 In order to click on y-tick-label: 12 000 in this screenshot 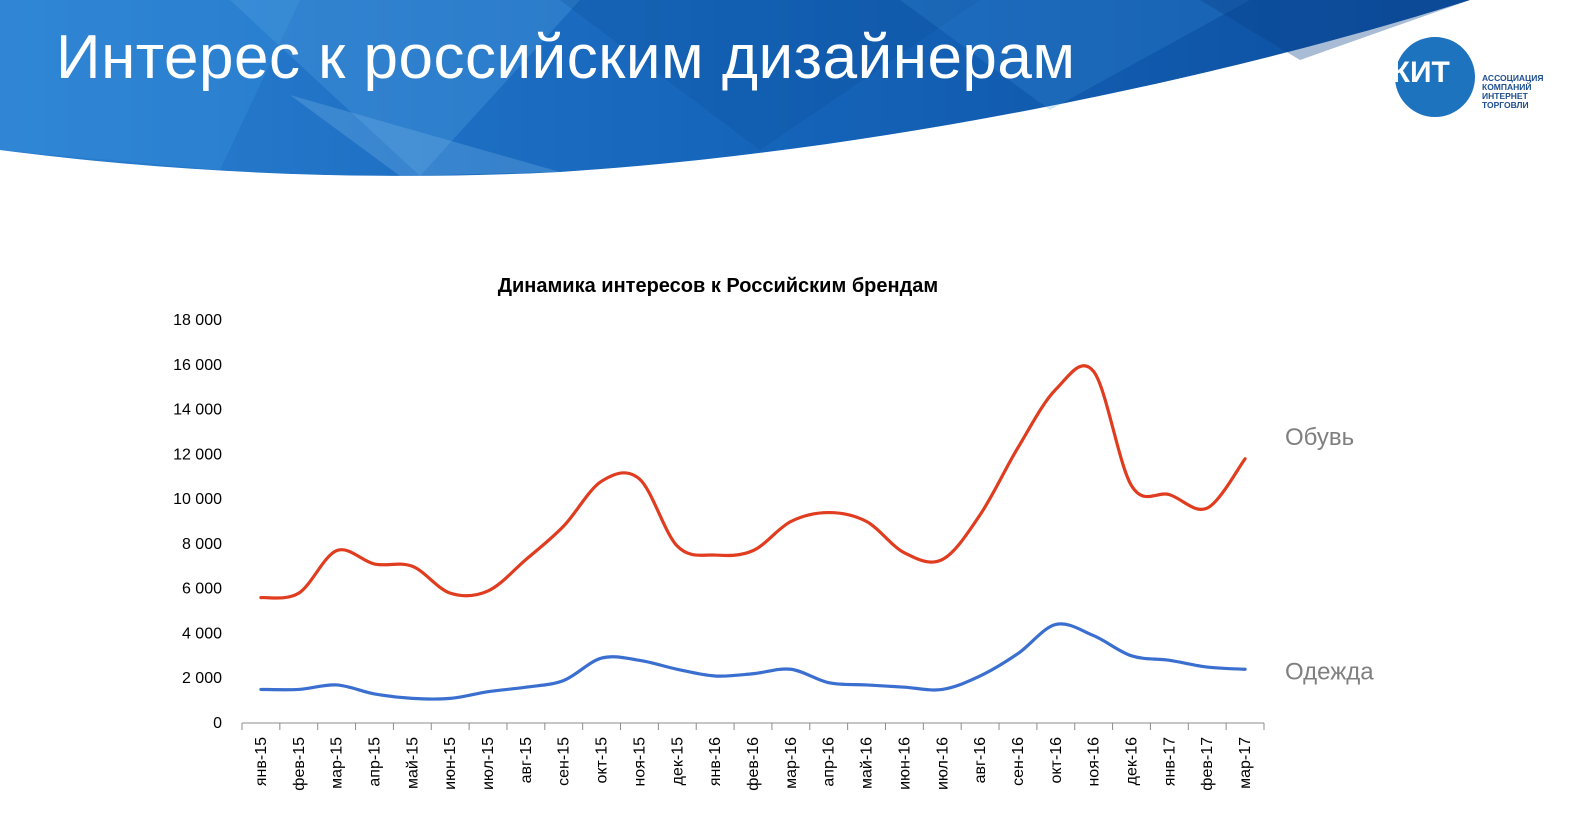, I will do `click(197, 454)`.